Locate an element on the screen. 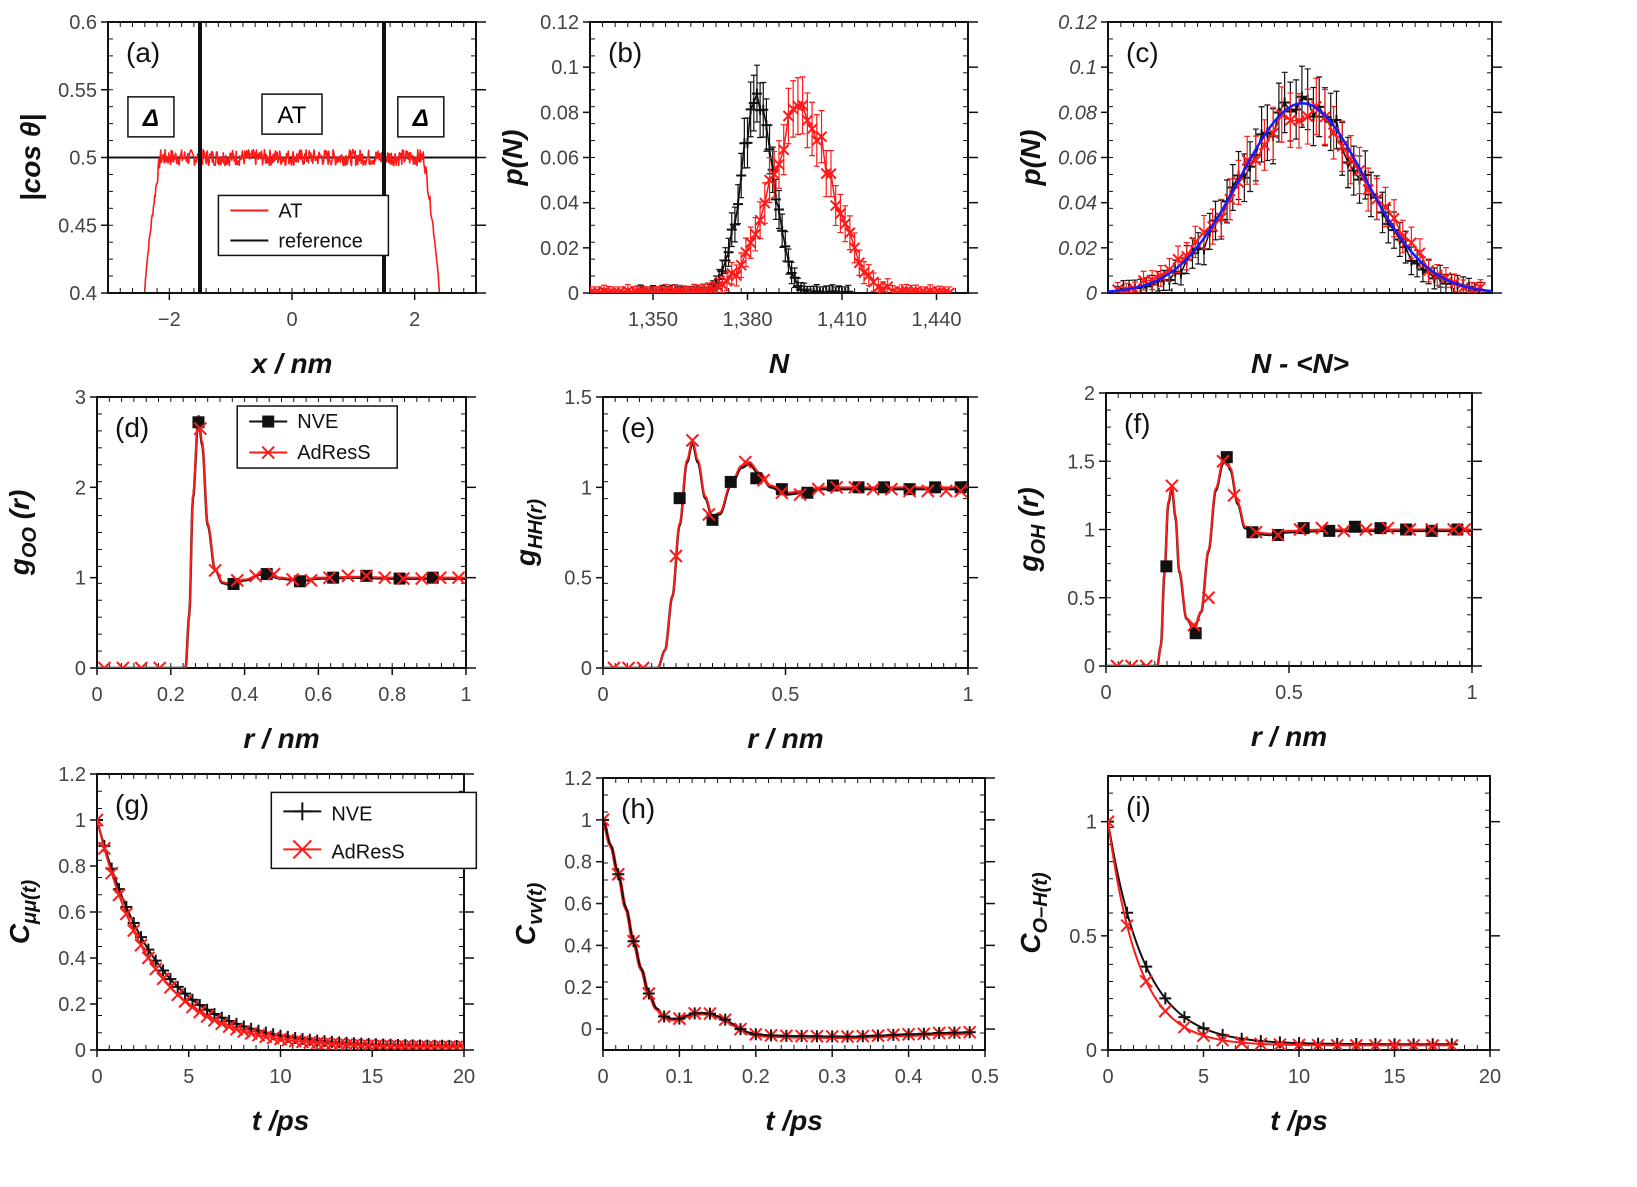 This screenshot has height=1187, width=1637. panel-label: (g) is located at coordinates (132, 804).